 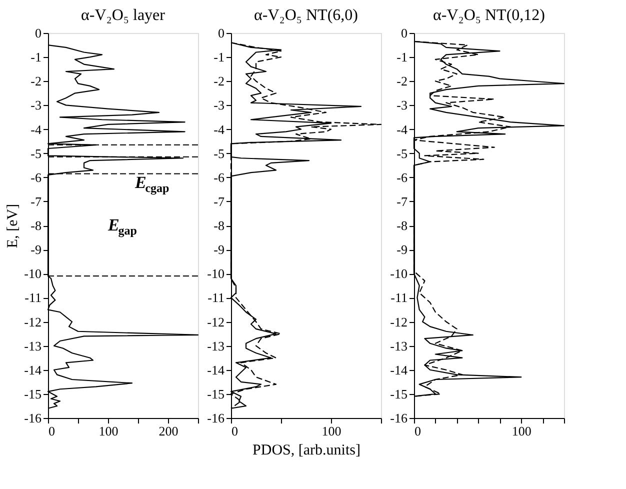 What do you see at coordinates (489, 15) in the screenshot?
I see `chart-title: α-V₂O₅ NT(0,12)` at bounding box center [489, 15].